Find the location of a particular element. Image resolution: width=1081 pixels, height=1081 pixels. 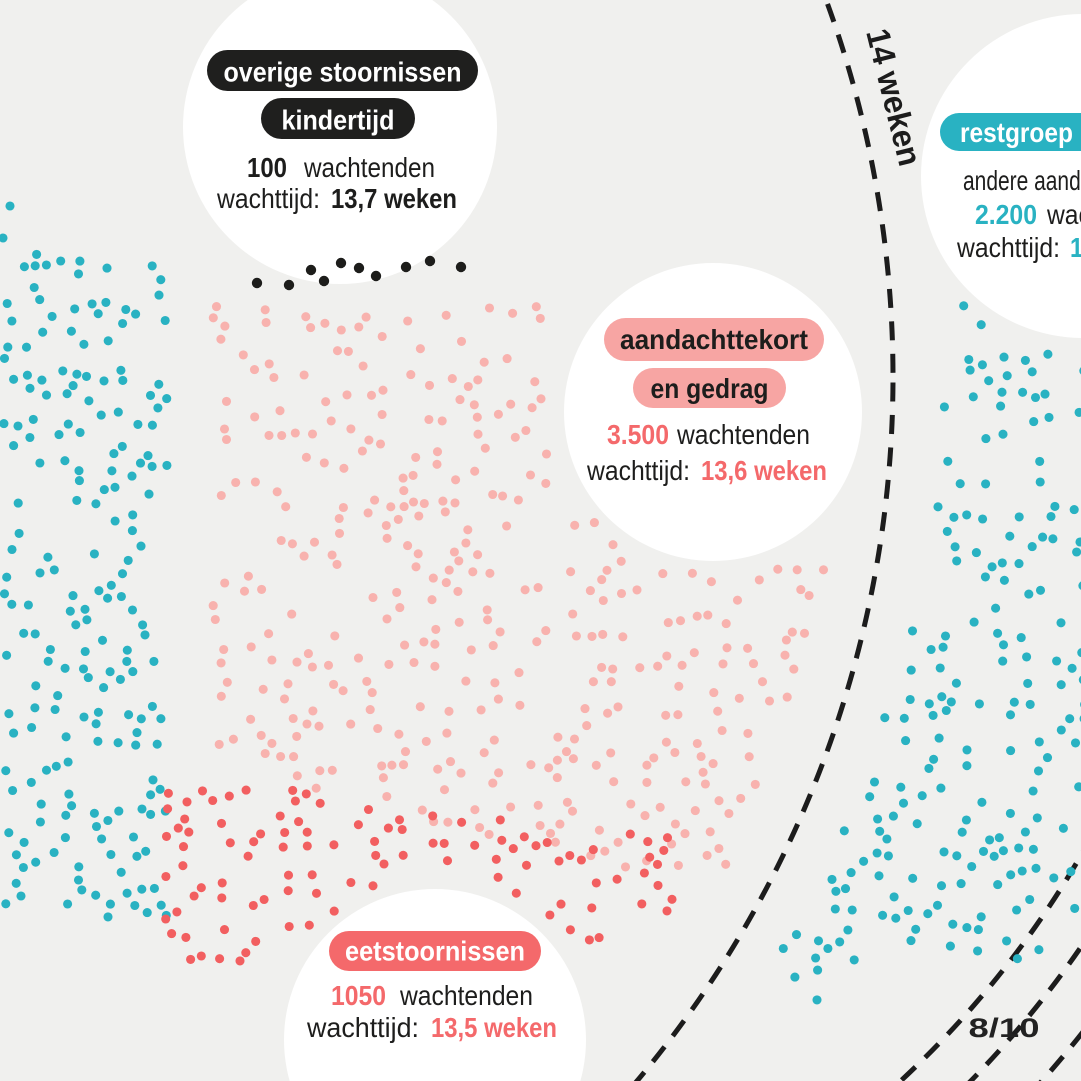

svg-text: 2.200 is located at coordinates (1006, 214).